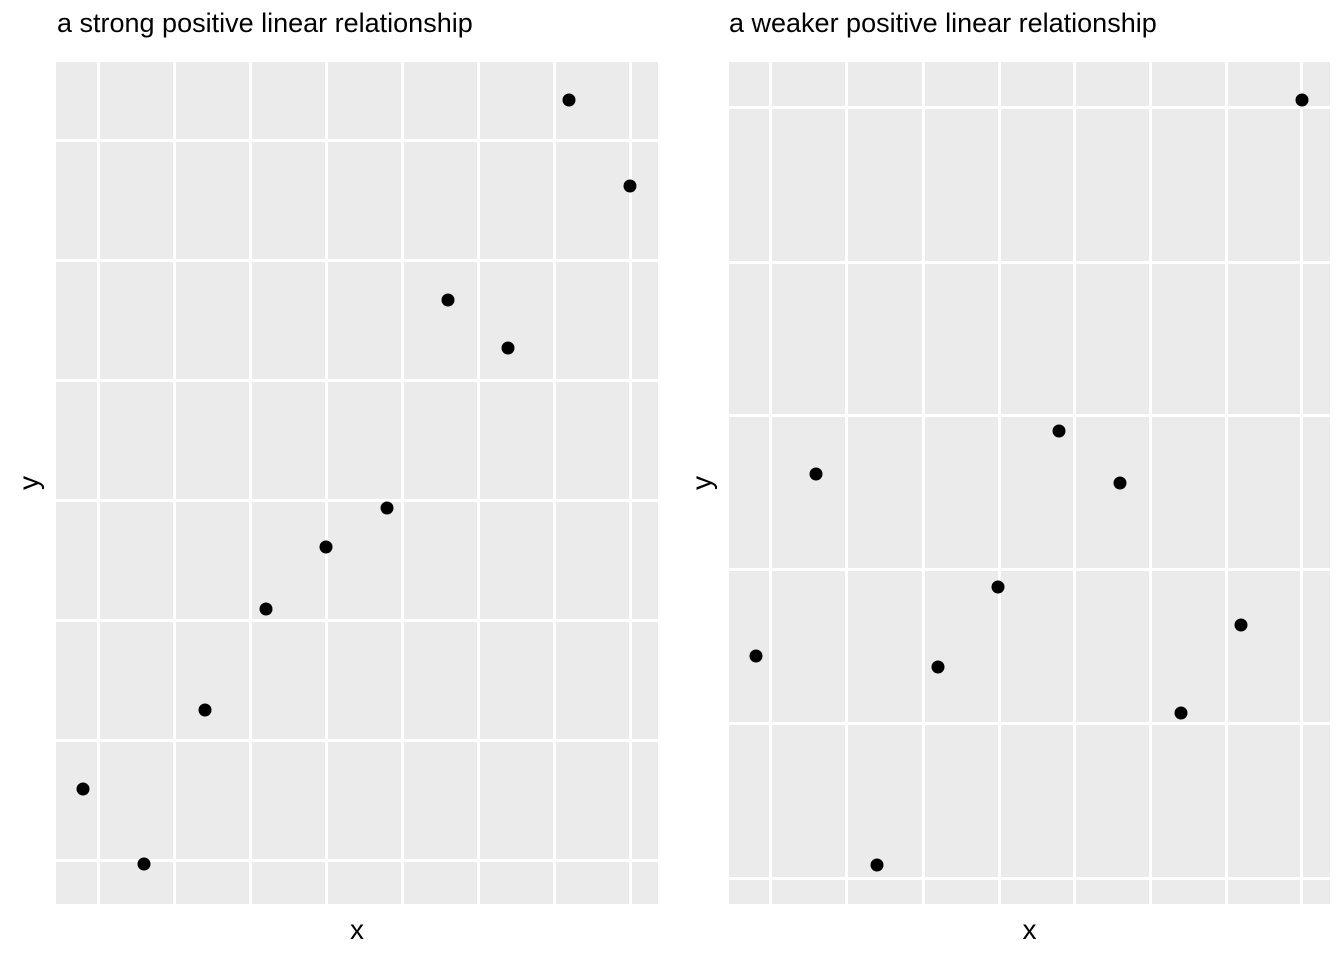  What do you see at coordinates (357, 929) in the screenshot?
I see `x-axis-label-left: x` at bounding box center [357, 929].